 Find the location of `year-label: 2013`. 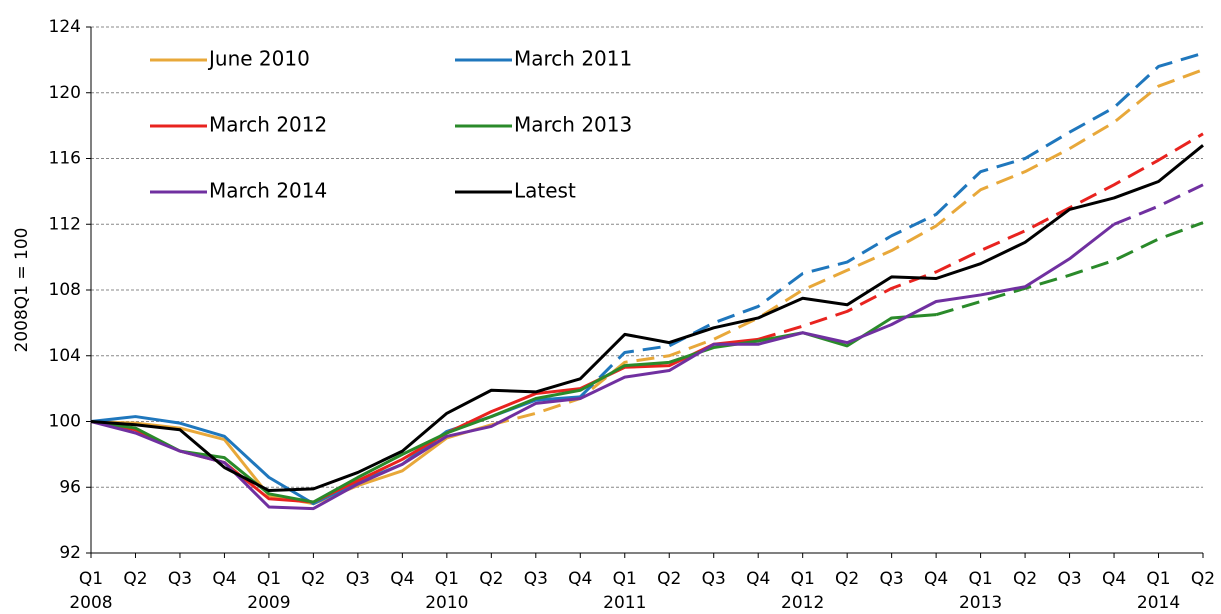

year-label: 2013 is located at coordinates (980, 603).